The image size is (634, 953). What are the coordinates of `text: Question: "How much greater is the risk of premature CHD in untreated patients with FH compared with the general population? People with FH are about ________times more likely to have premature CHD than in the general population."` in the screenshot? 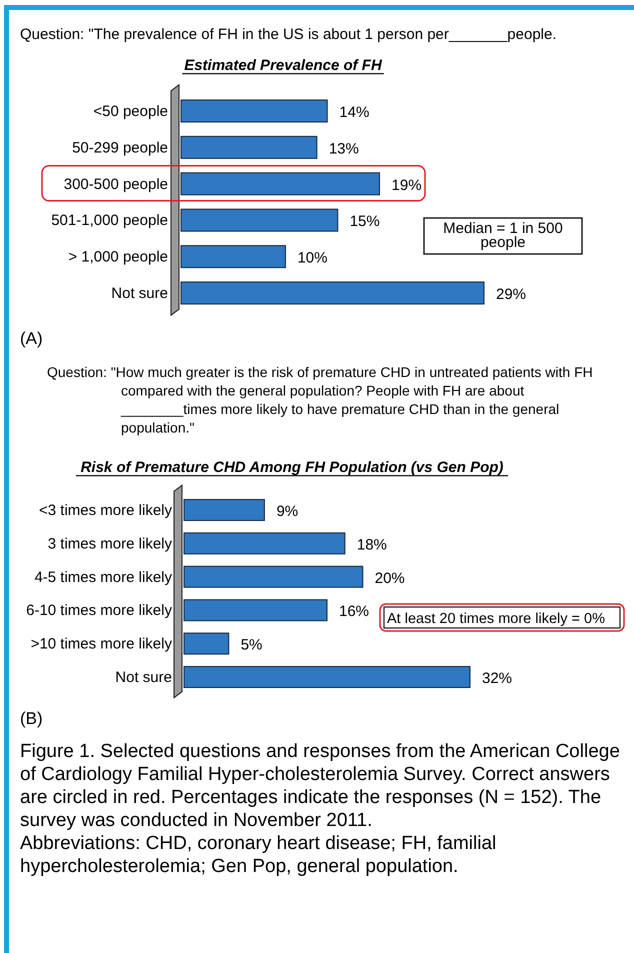 It's located at (320, 400).